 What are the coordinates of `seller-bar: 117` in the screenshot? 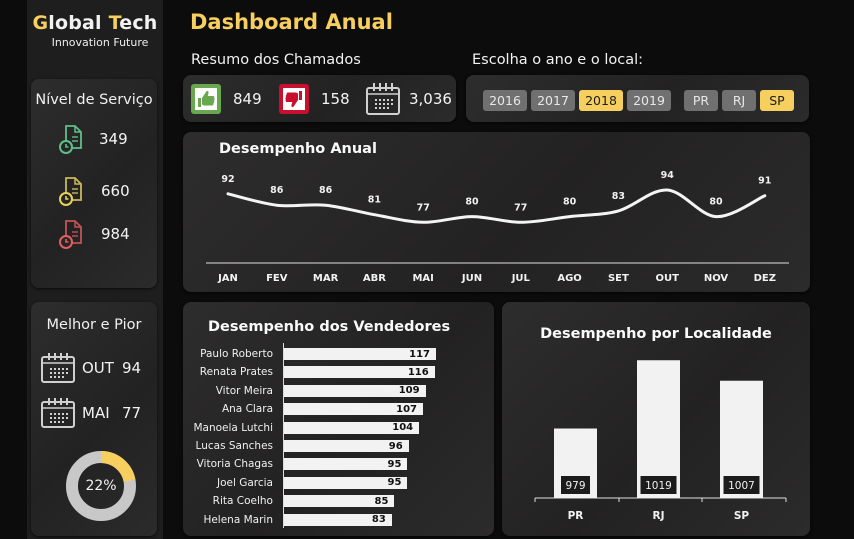 It's located at (360, 354).